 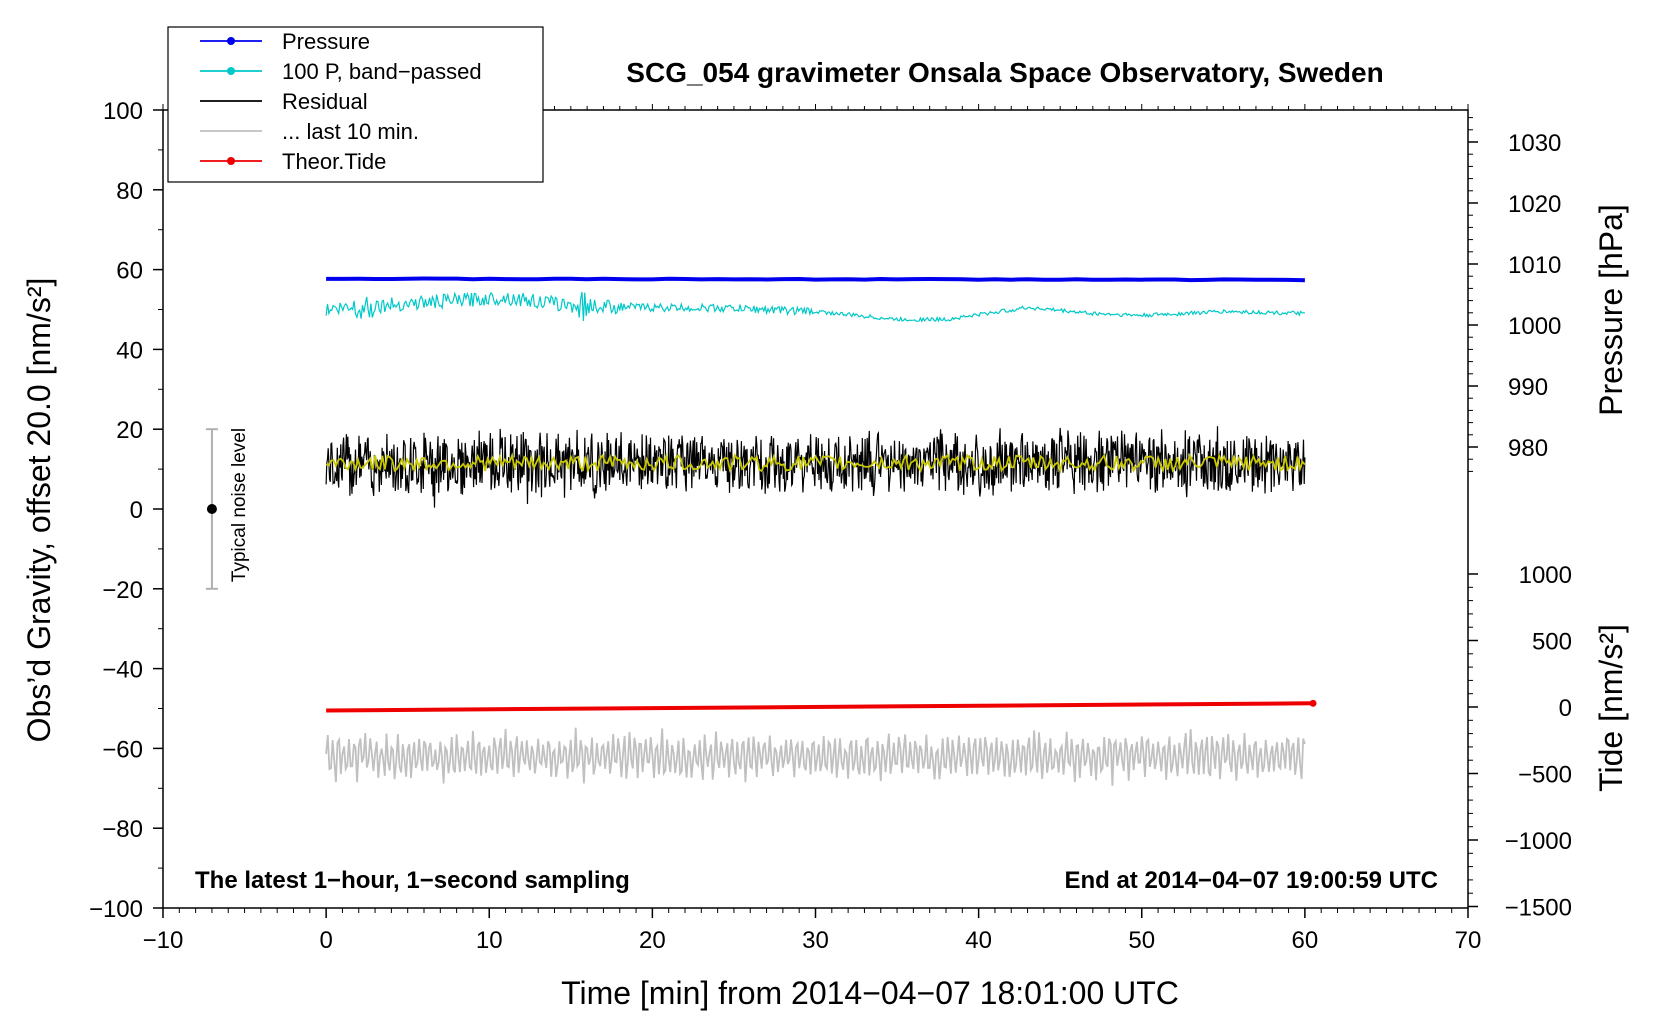 What do you see at coordinates (123, 111) in the screenshot?
I see `y-tick-label: 100` at bounding box center [123, 111].